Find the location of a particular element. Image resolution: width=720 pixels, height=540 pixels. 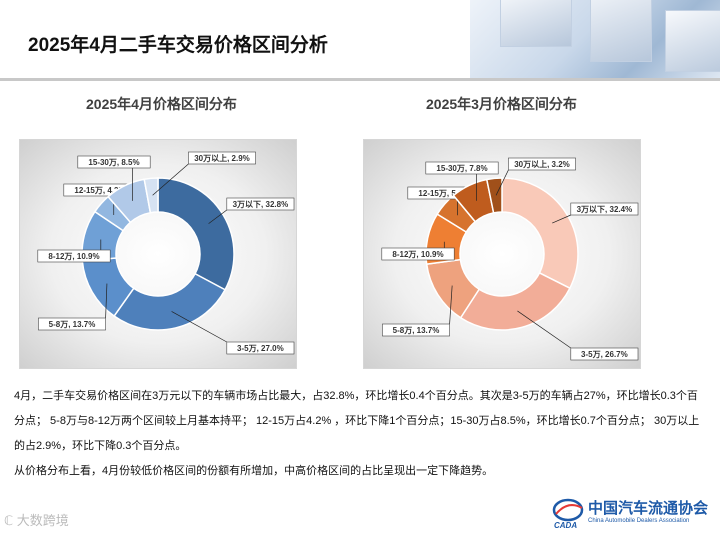

header-cubes-image is located at coordinates (595, 40).